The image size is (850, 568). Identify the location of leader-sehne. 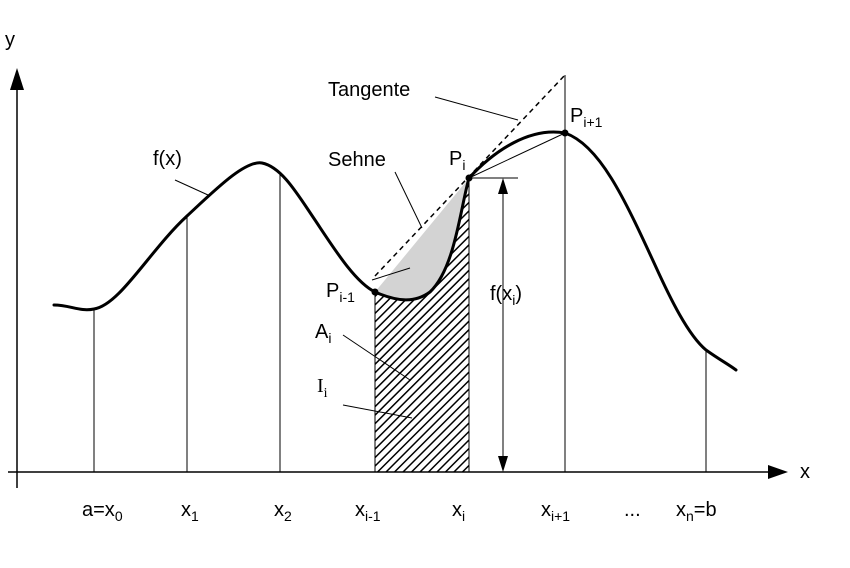
(408, 200).